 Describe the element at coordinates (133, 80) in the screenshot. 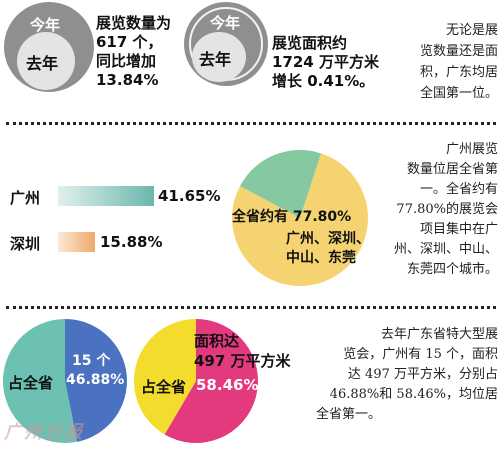

I see `count-caption-line: 13.84%` at that location.